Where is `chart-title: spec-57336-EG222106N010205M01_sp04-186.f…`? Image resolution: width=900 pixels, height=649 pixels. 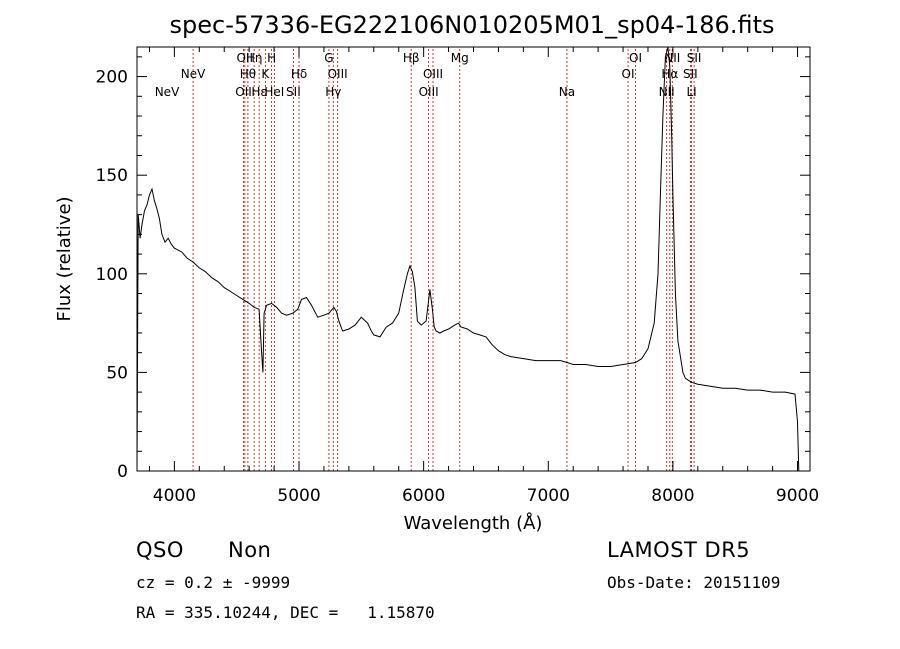 chart-title: spec-57336-EG222106N010205M01_sp04-186.f… is located at coordinates (472, 25).